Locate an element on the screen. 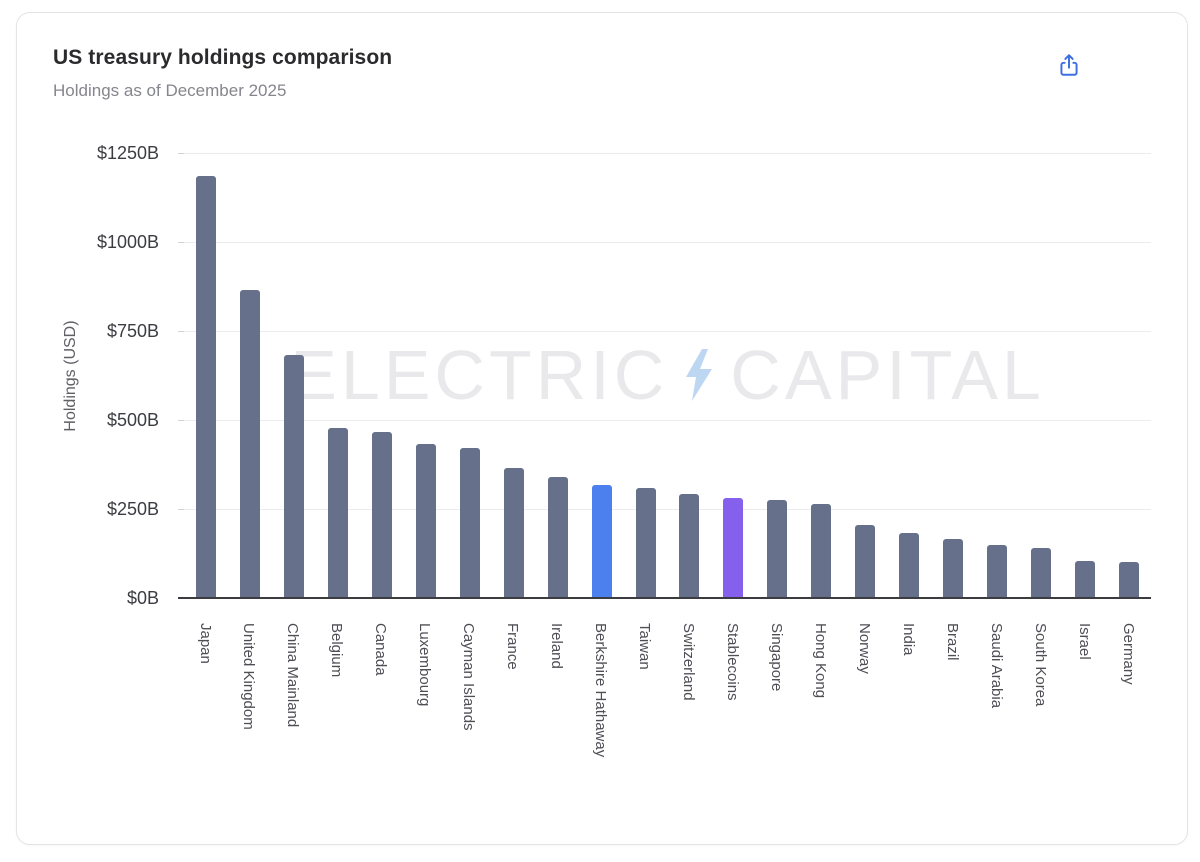 The height and width of the screenshot is (862, 1200). bar-brazil is located at coordinates (953, 568).